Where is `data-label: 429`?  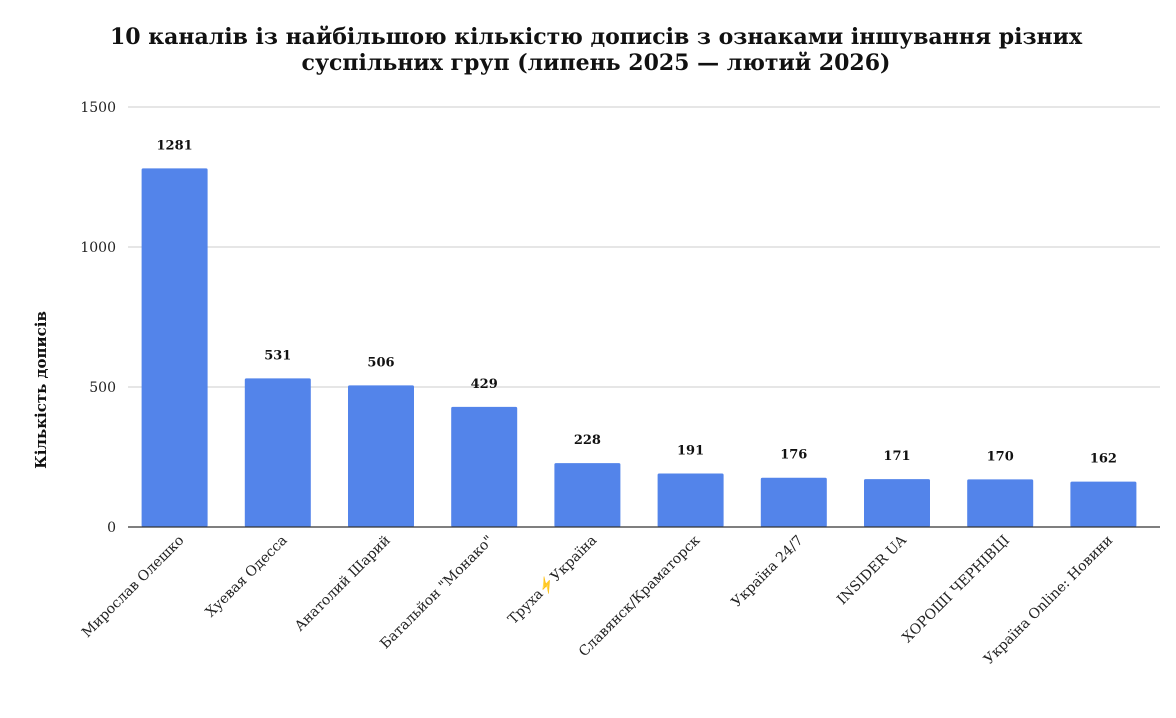 data-label: 429 is located at coordinates (484, 384).